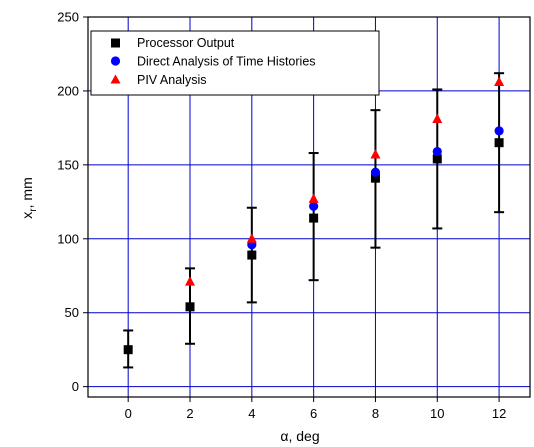 The width and height of the screenshot is (534, 447). I want to click on x-tick-label: 4, so click(251, 413).